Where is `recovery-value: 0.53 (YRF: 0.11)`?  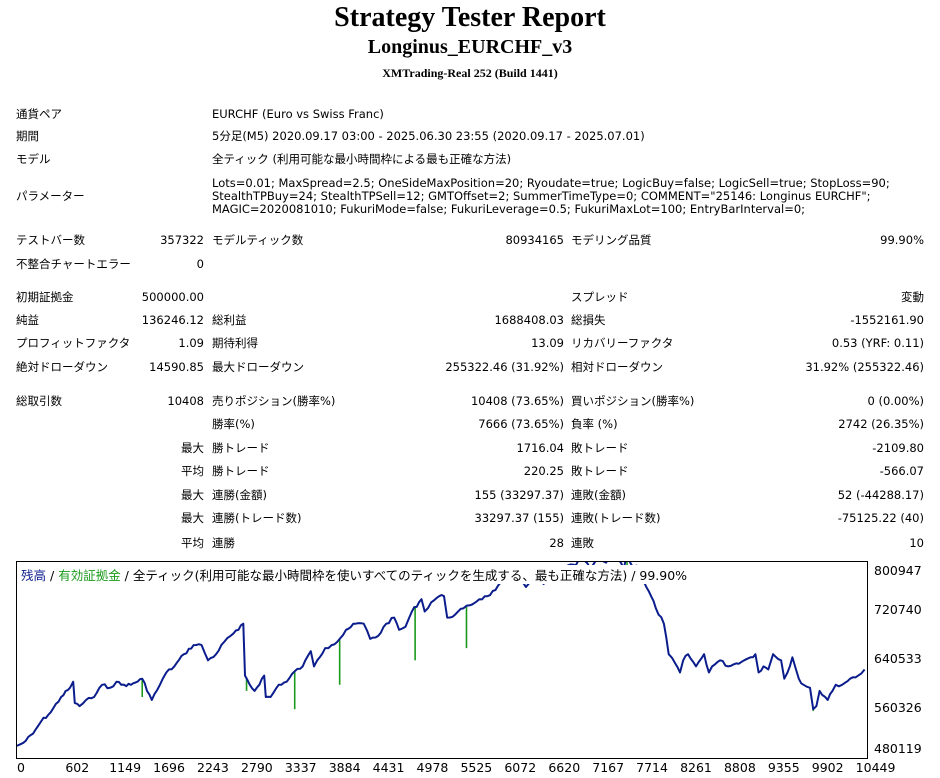
recovery-value: 0.53 (YRF: 0.11) is located at coordinates (877, 343).